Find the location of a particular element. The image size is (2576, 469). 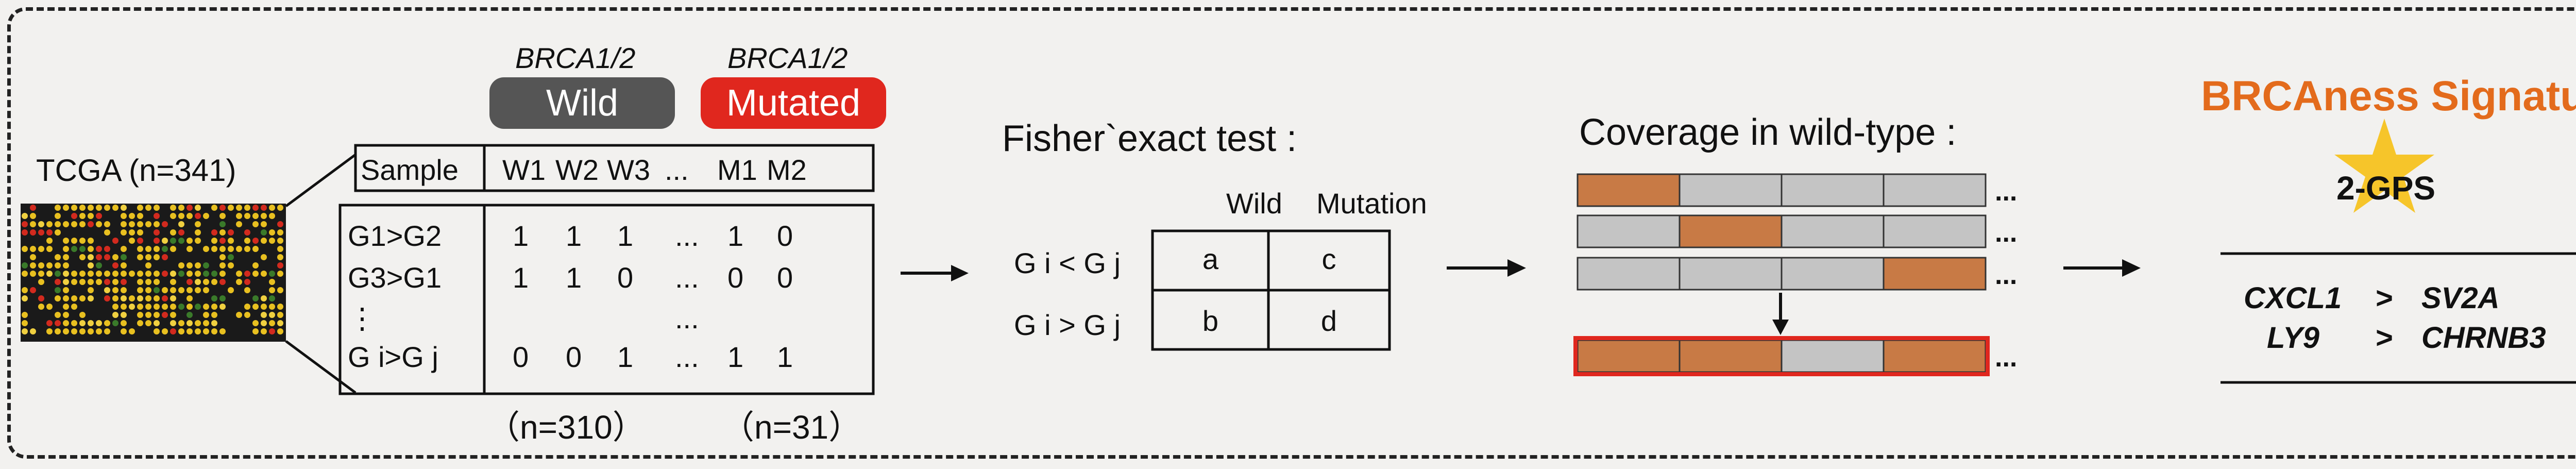

matrix-row-label: G3>G1 is located at coordinates (395, 277).